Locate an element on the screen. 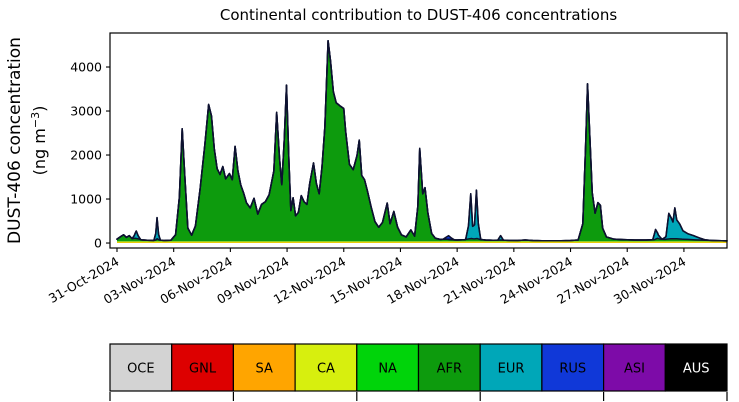 This screenshot has height=402, width=739. legend-swatch-na is located at coordinates (388, 367).